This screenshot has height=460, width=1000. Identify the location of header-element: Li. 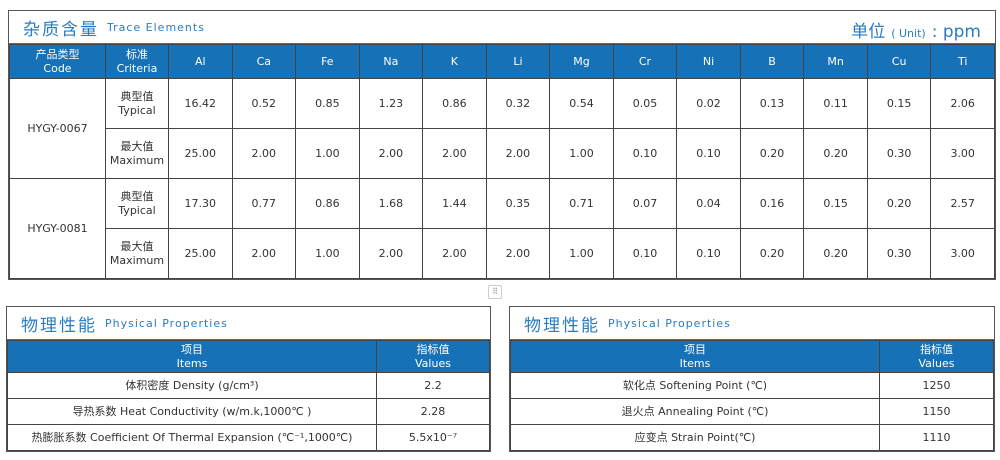
(518, 61).